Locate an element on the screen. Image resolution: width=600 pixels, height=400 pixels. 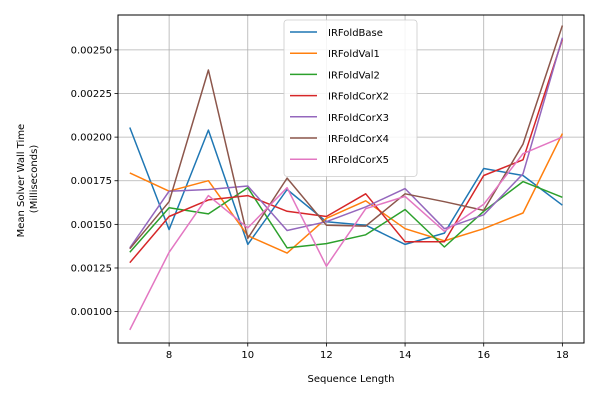
y-tick-label: 0.00200 is located at coordinates (91, 138).